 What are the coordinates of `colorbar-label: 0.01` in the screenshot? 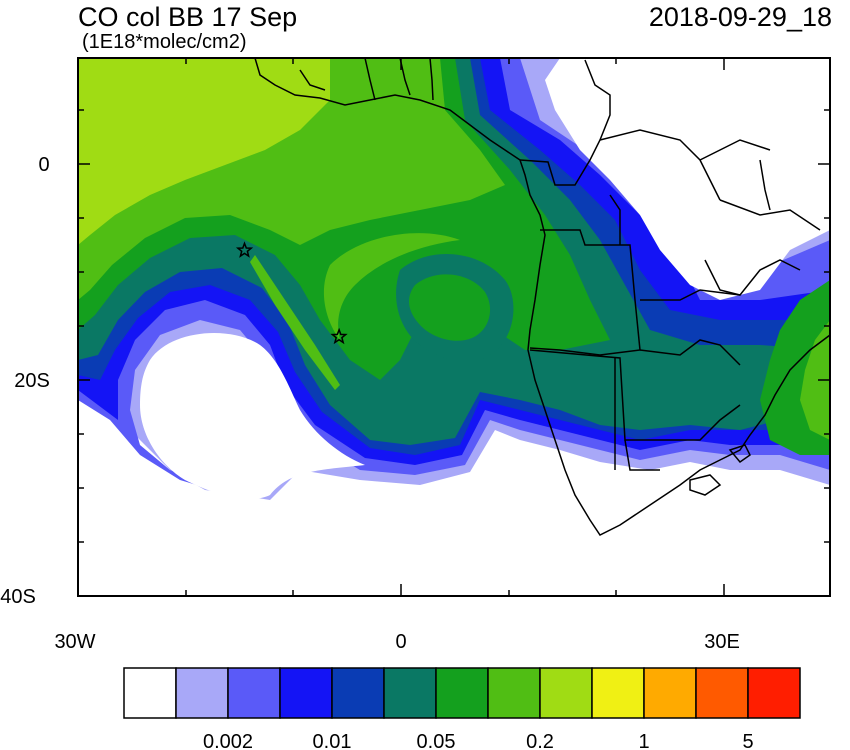 It's located at (332, 740).